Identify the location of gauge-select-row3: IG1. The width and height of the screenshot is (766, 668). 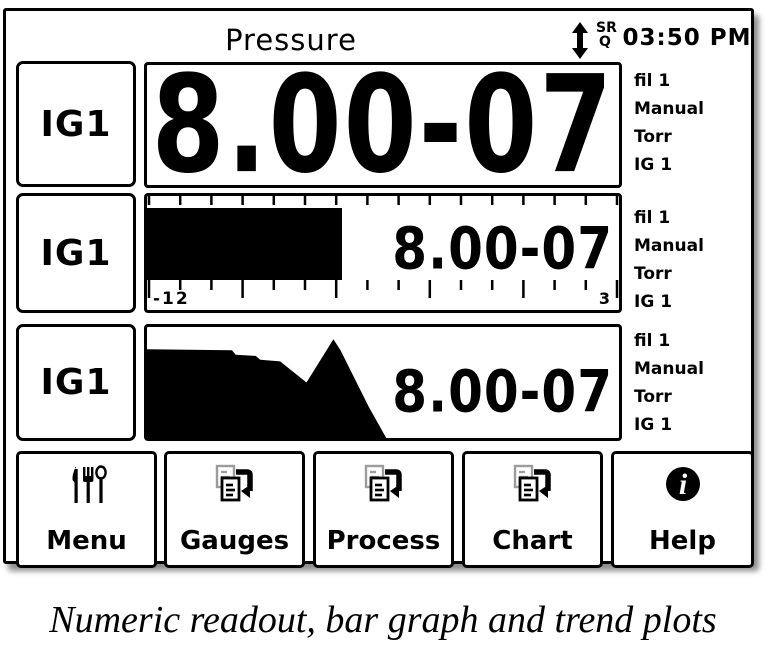
(76, 382).